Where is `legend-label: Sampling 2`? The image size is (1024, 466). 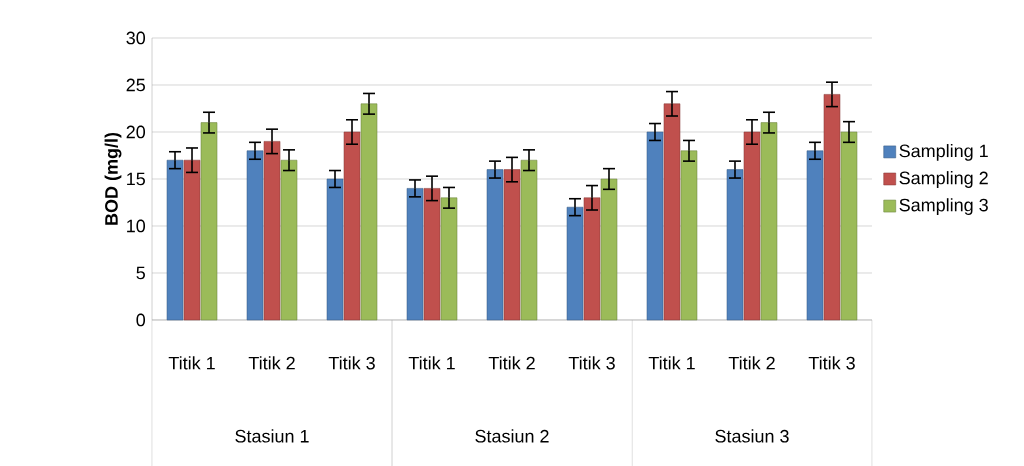 legend-label: Sampling 2 is located at coordinates (943, 179).